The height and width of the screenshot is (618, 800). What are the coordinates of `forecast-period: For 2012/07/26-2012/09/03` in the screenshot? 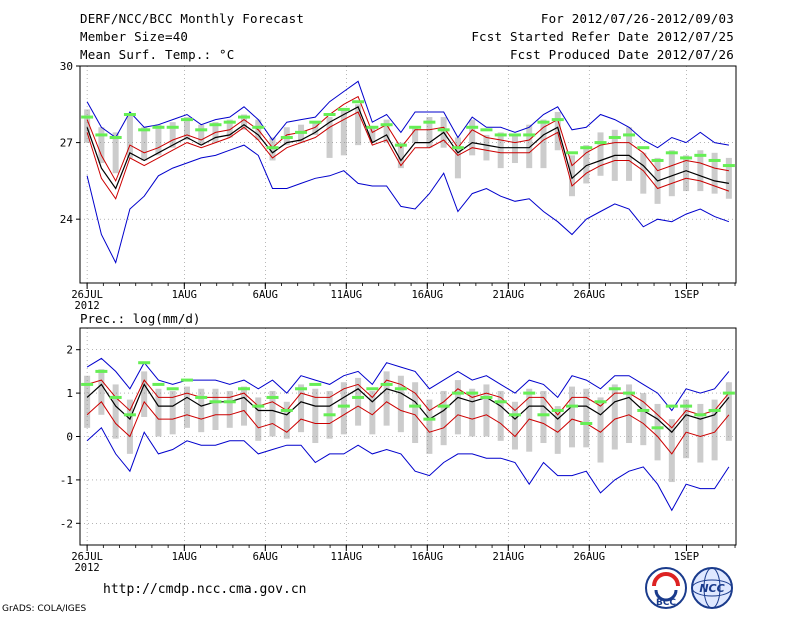 It's located at (637, 18).